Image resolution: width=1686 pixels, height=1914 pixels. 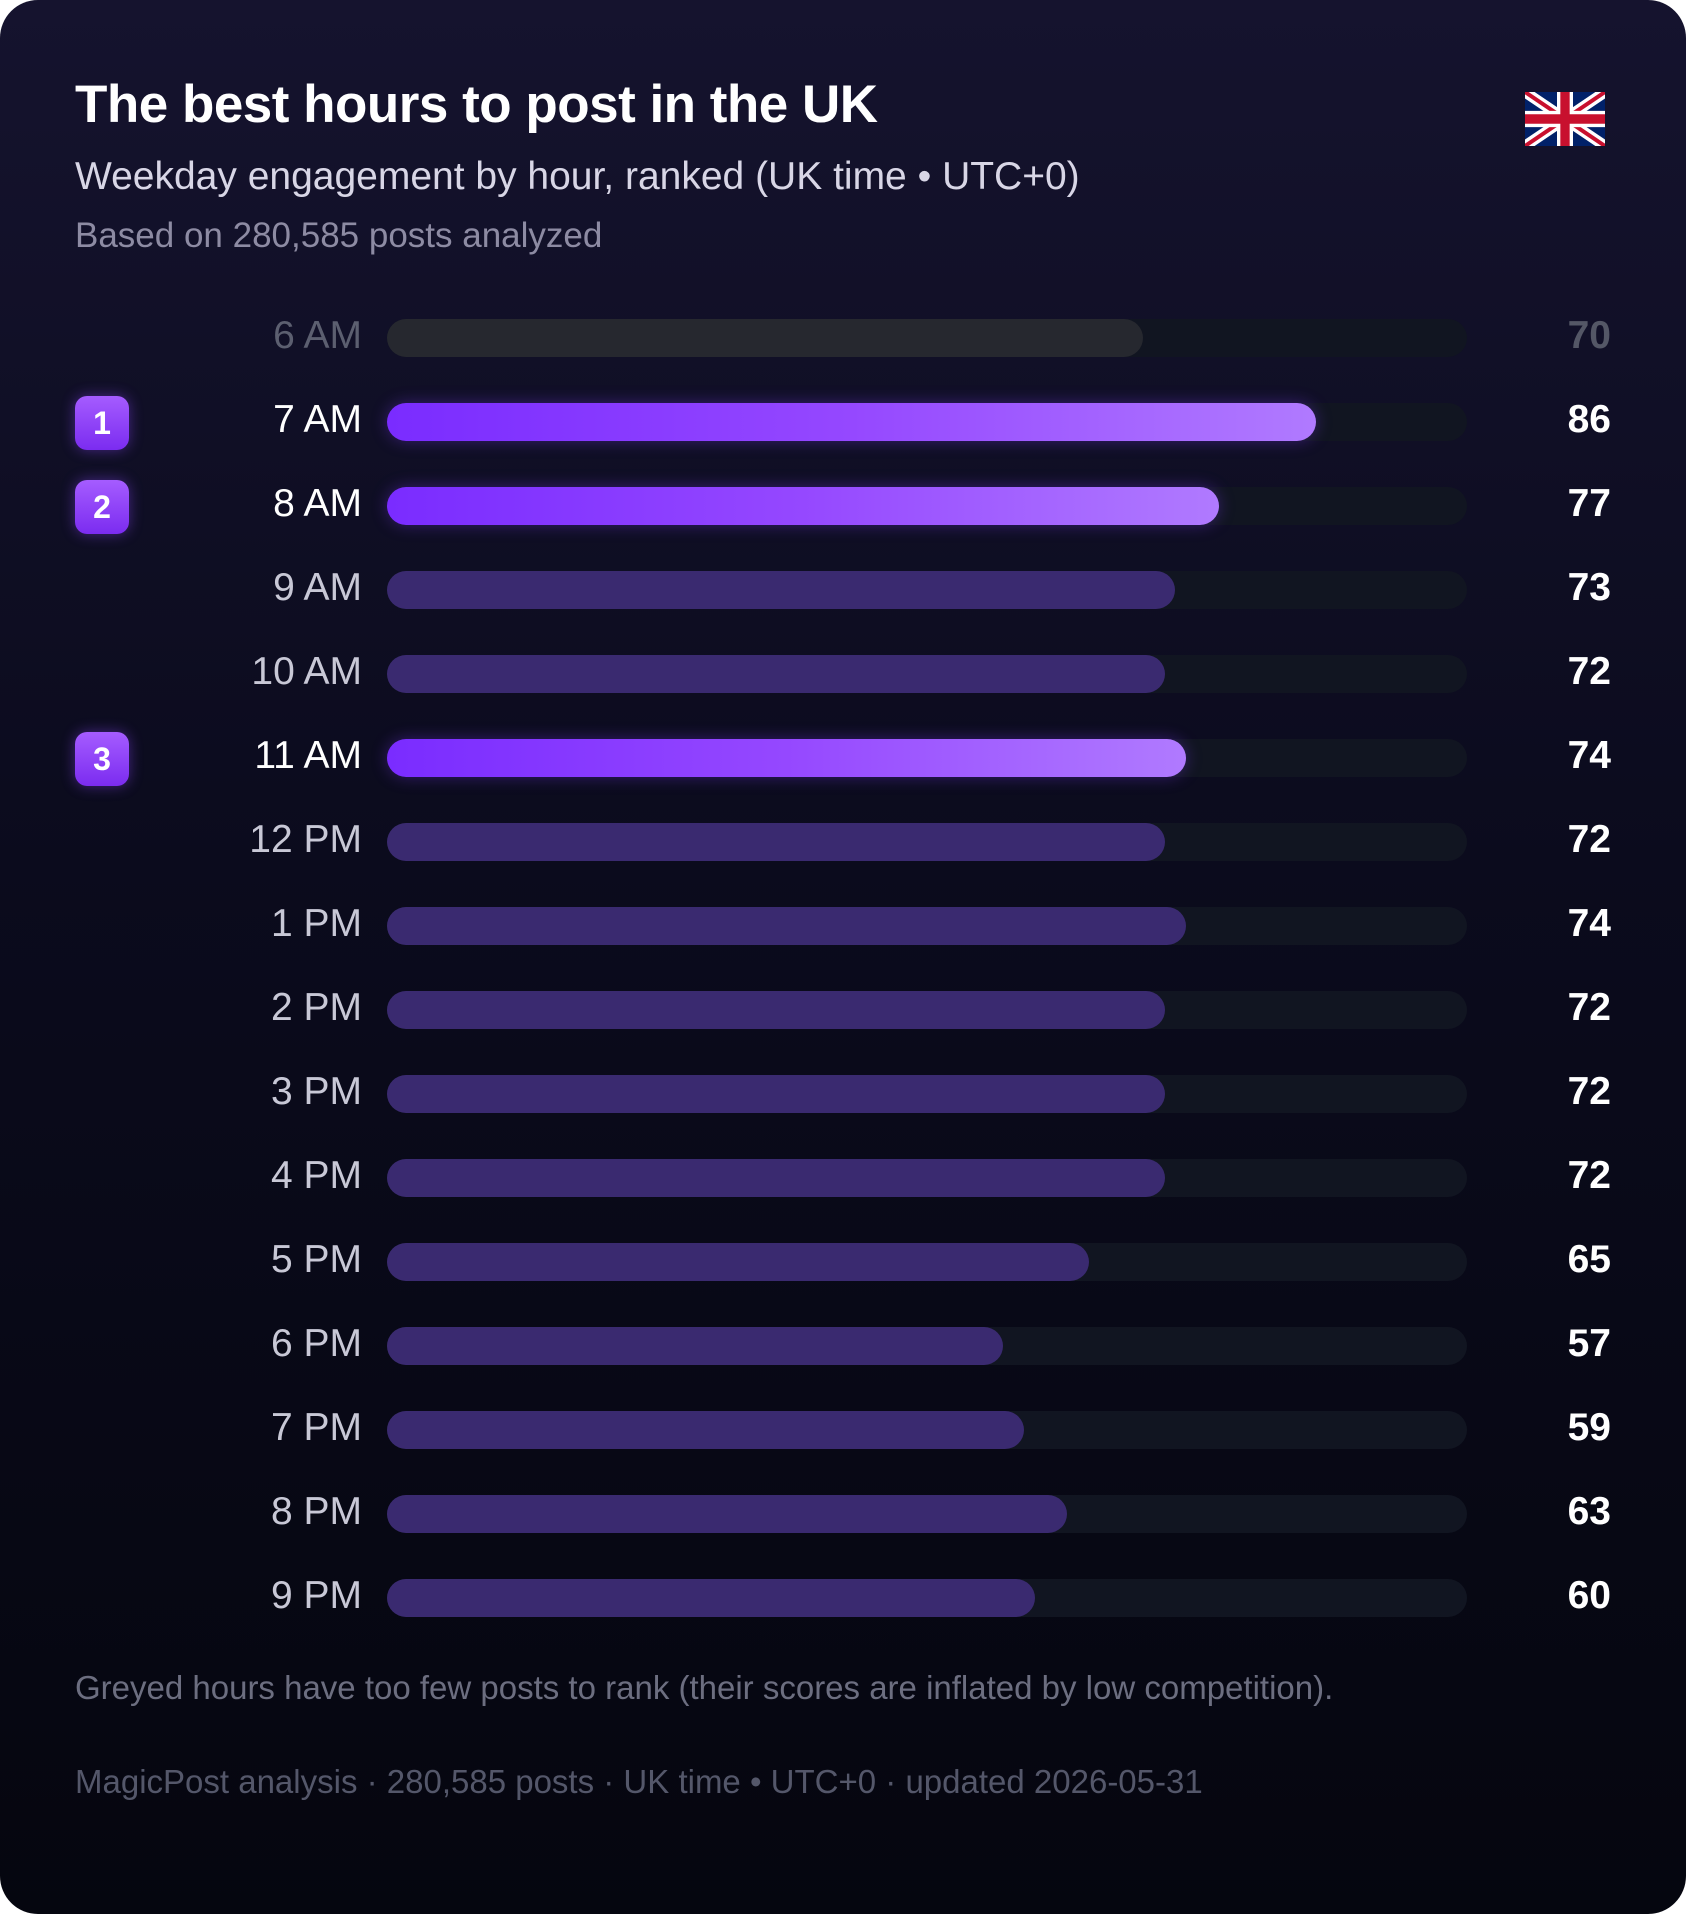 What do you see at coordinates (316, 1595) in the screenshot?
I see `hour-label: 9 PM` at bounding box center [316, 1595].